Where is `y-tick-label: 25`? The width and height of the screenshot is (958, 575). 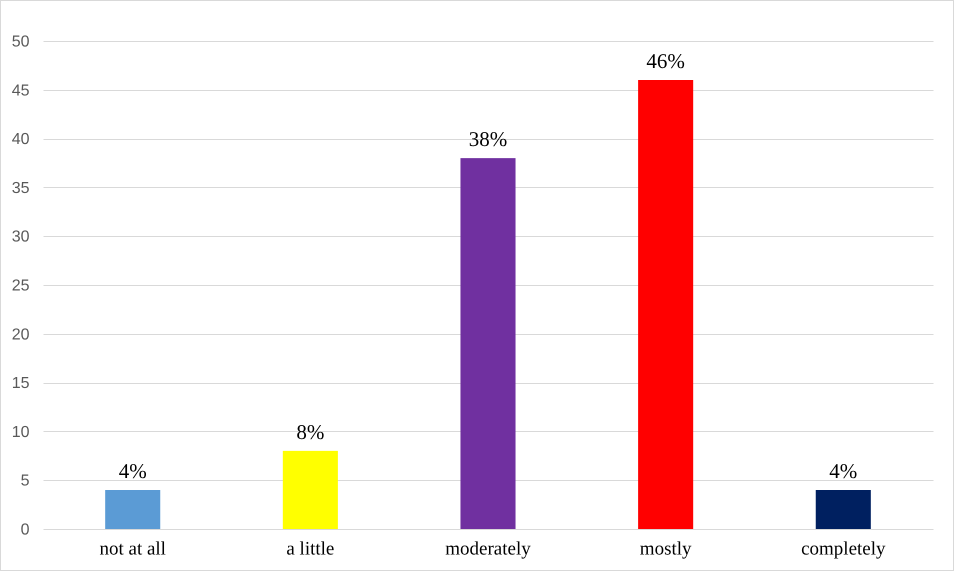
y-tick-label: 25 is located at coordinates (21, 286).